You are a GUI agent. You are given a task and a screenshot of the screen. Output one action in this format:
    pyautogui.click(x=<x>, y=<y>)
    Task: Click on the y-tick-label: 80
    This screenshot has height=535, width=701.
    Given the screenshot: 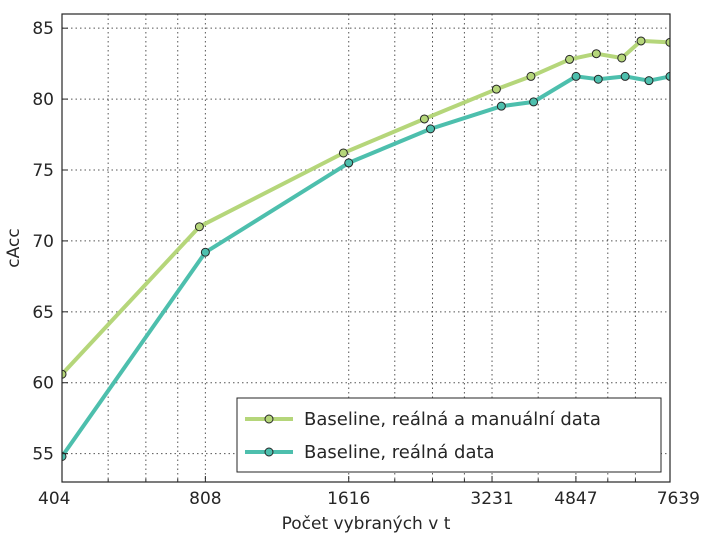 What is the action you would take?
    pyautogui.click(x=43, y=100)
    